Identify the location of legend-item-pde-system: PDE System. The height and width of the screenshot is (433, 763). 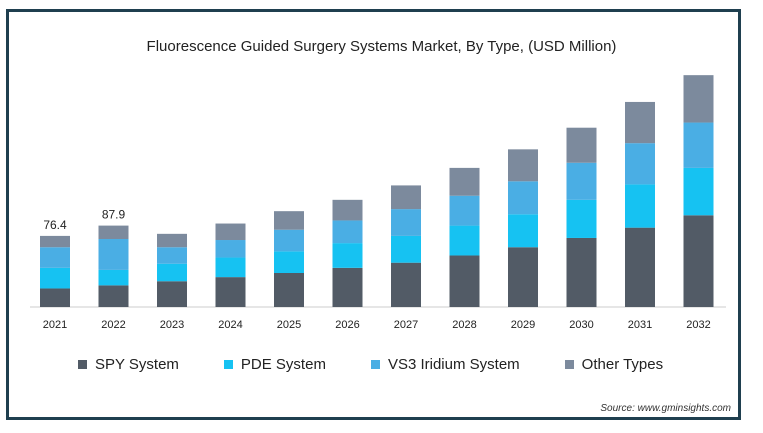
(274, 364).